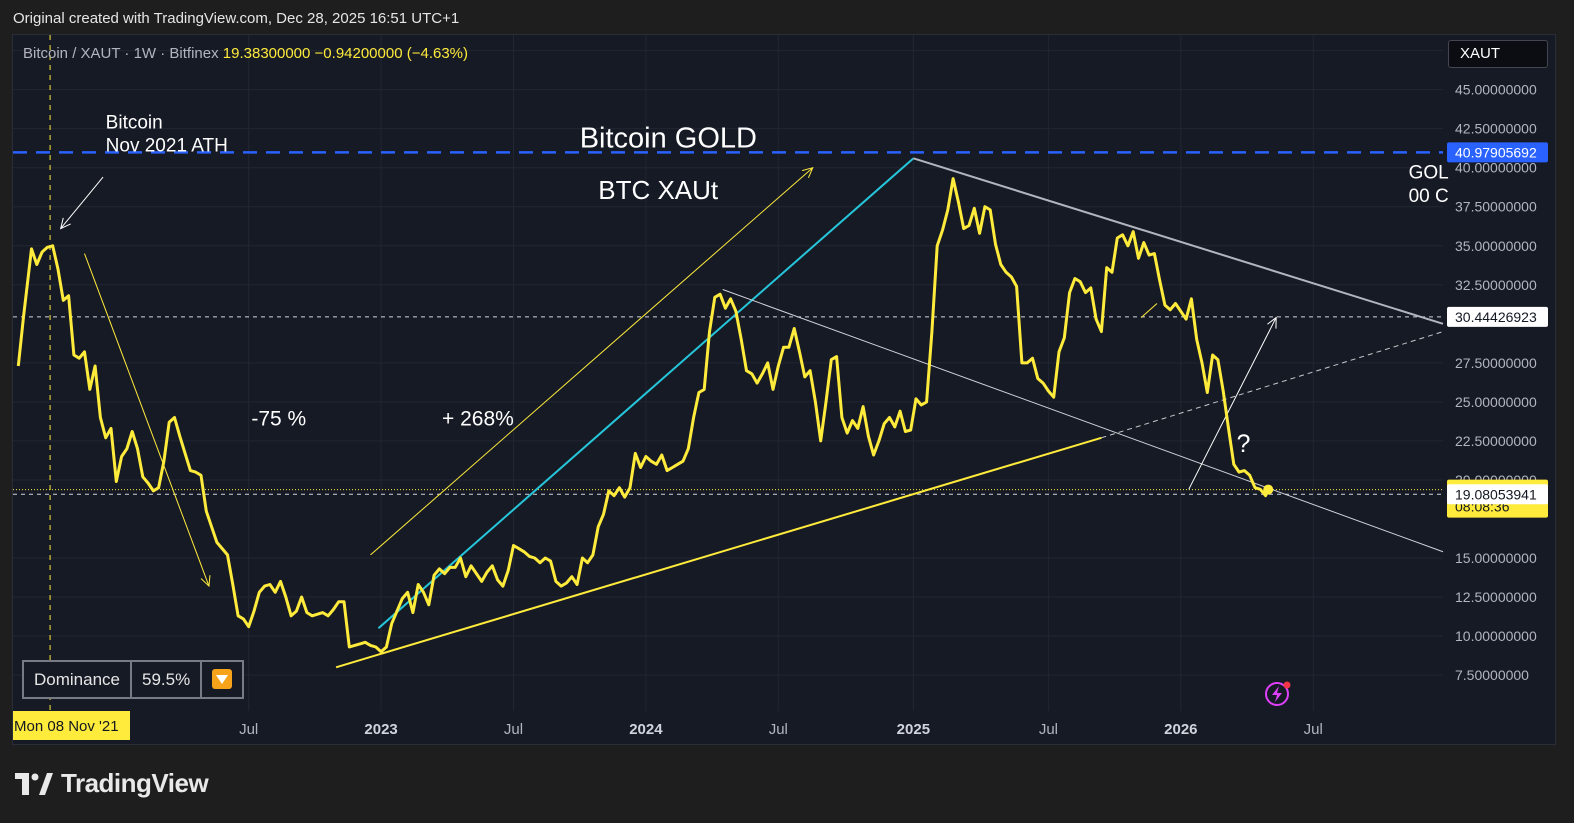 The height and width of the screenshot is (823, 1574). I want to click on chart-annotation: + 268%, so click(478, 418).